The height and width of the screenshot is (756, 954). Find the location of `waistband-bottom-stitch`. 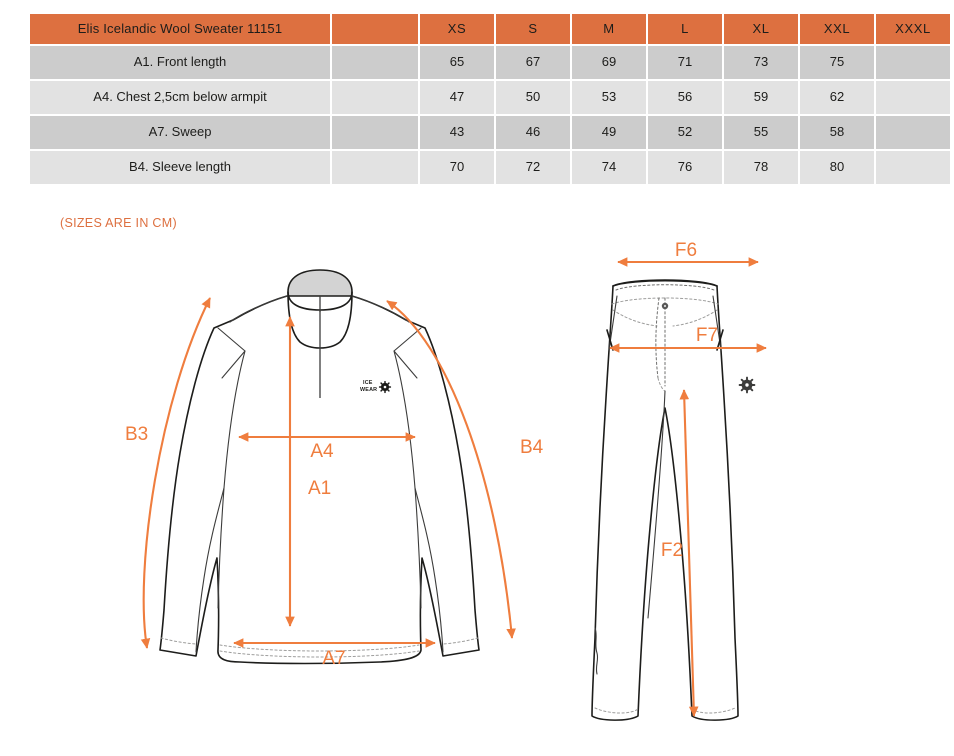

waistband-bottom-stitch is located at coordinates (665, 301).